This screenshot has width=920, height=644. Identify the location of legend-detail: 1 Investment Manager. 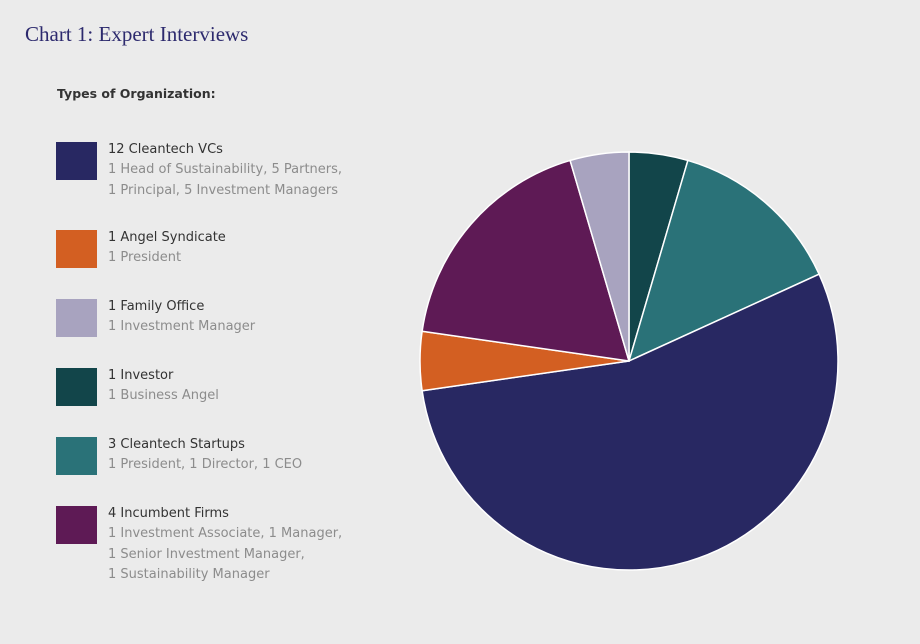
(182, 326).